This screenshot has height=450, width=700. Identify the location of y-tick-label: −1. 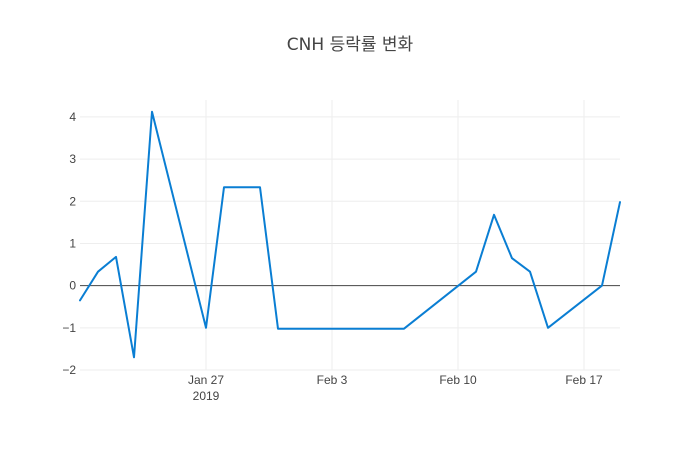
(69, 328).